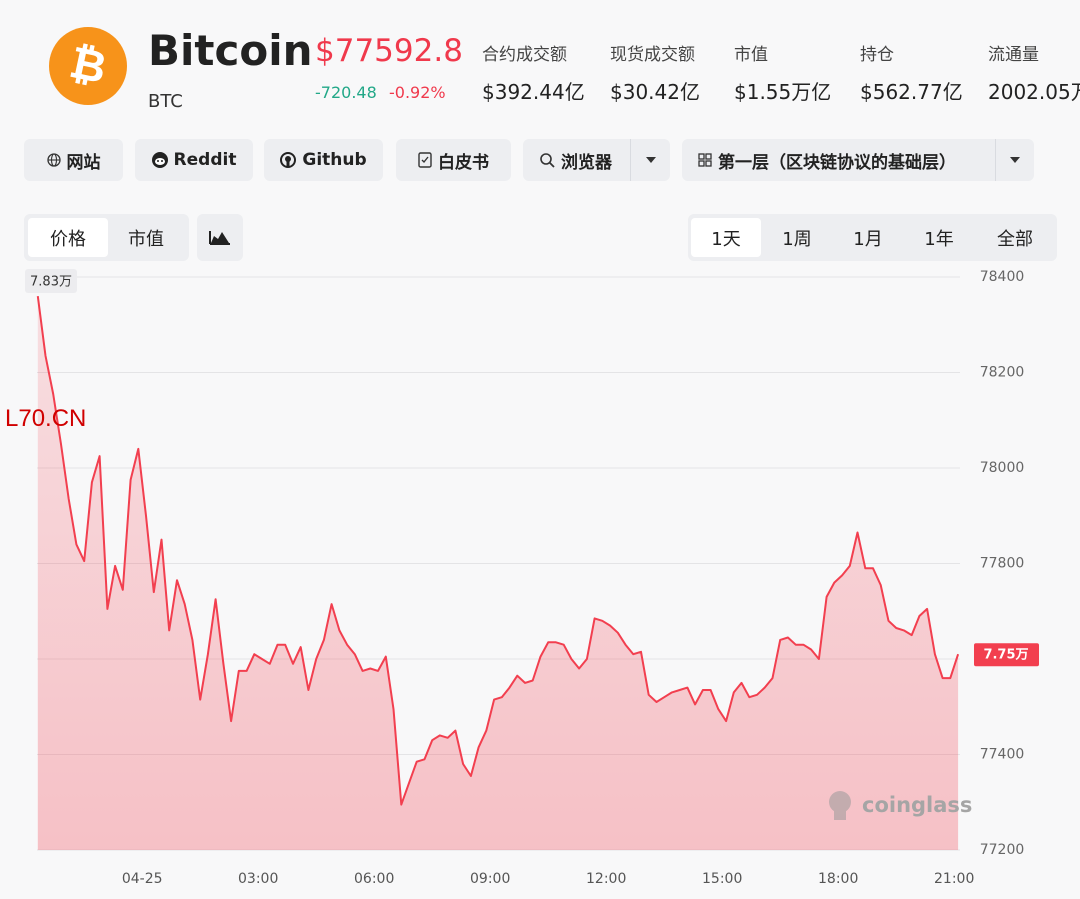 The height and width of the screenshot is (899, 1080). What do you see at coordinates (490, 879) in the screenshot?
I see `x-tick-label: 09:00` at bounding box center [490, 879].